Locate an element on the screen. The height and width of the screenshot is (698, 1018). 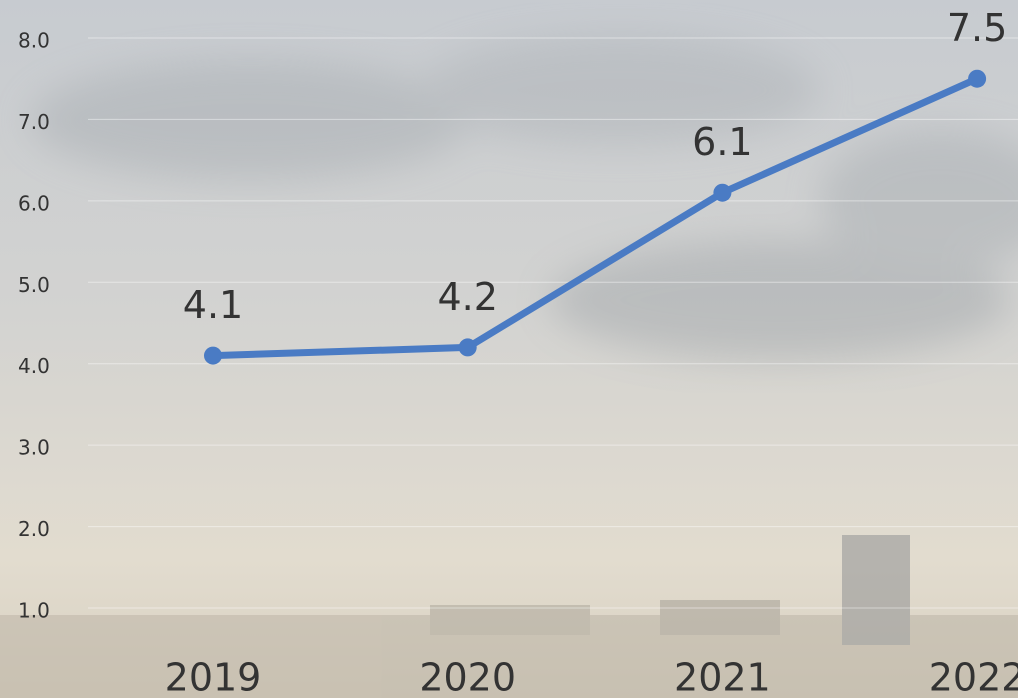
x-tick-label: 2020 is located at coordinates (467, 677).